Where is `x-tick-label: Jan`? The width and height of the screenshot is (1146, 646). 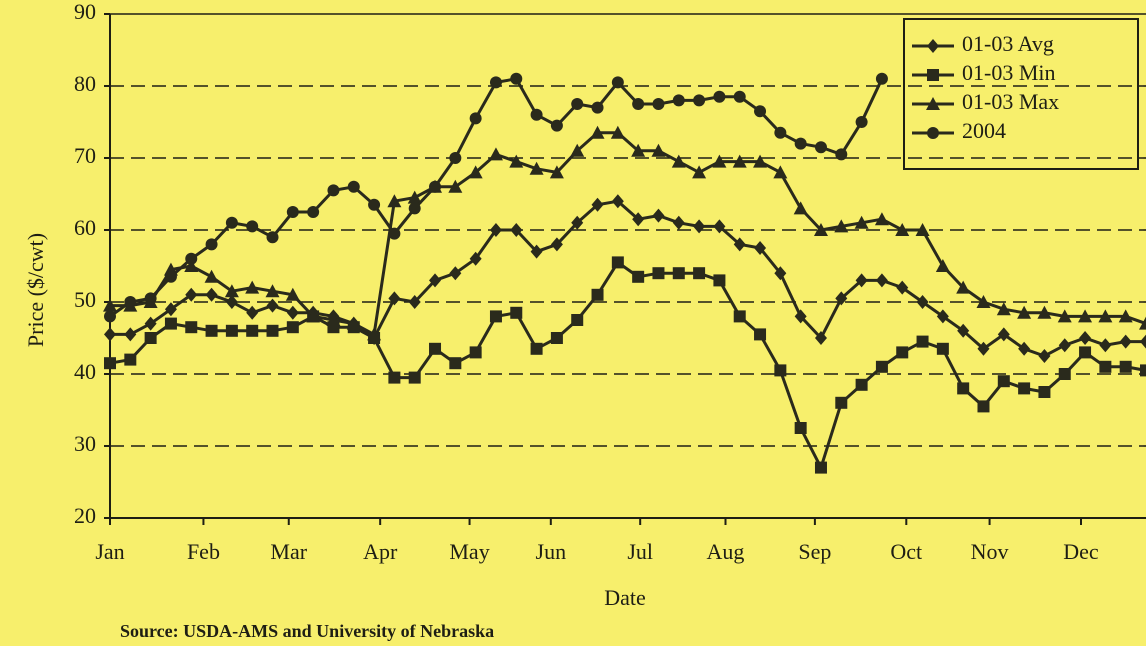
x-tick-label: Jan is located at coordinates (109, 551).